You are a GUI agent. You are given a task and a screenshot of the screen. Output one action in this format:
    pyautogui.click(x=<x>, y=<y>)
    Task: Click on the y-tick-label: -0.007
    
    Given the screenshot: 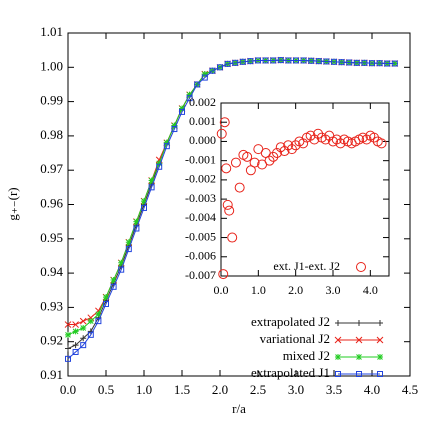 What is the action you would take?
    pyautogui.click(x=200, y=275)
    